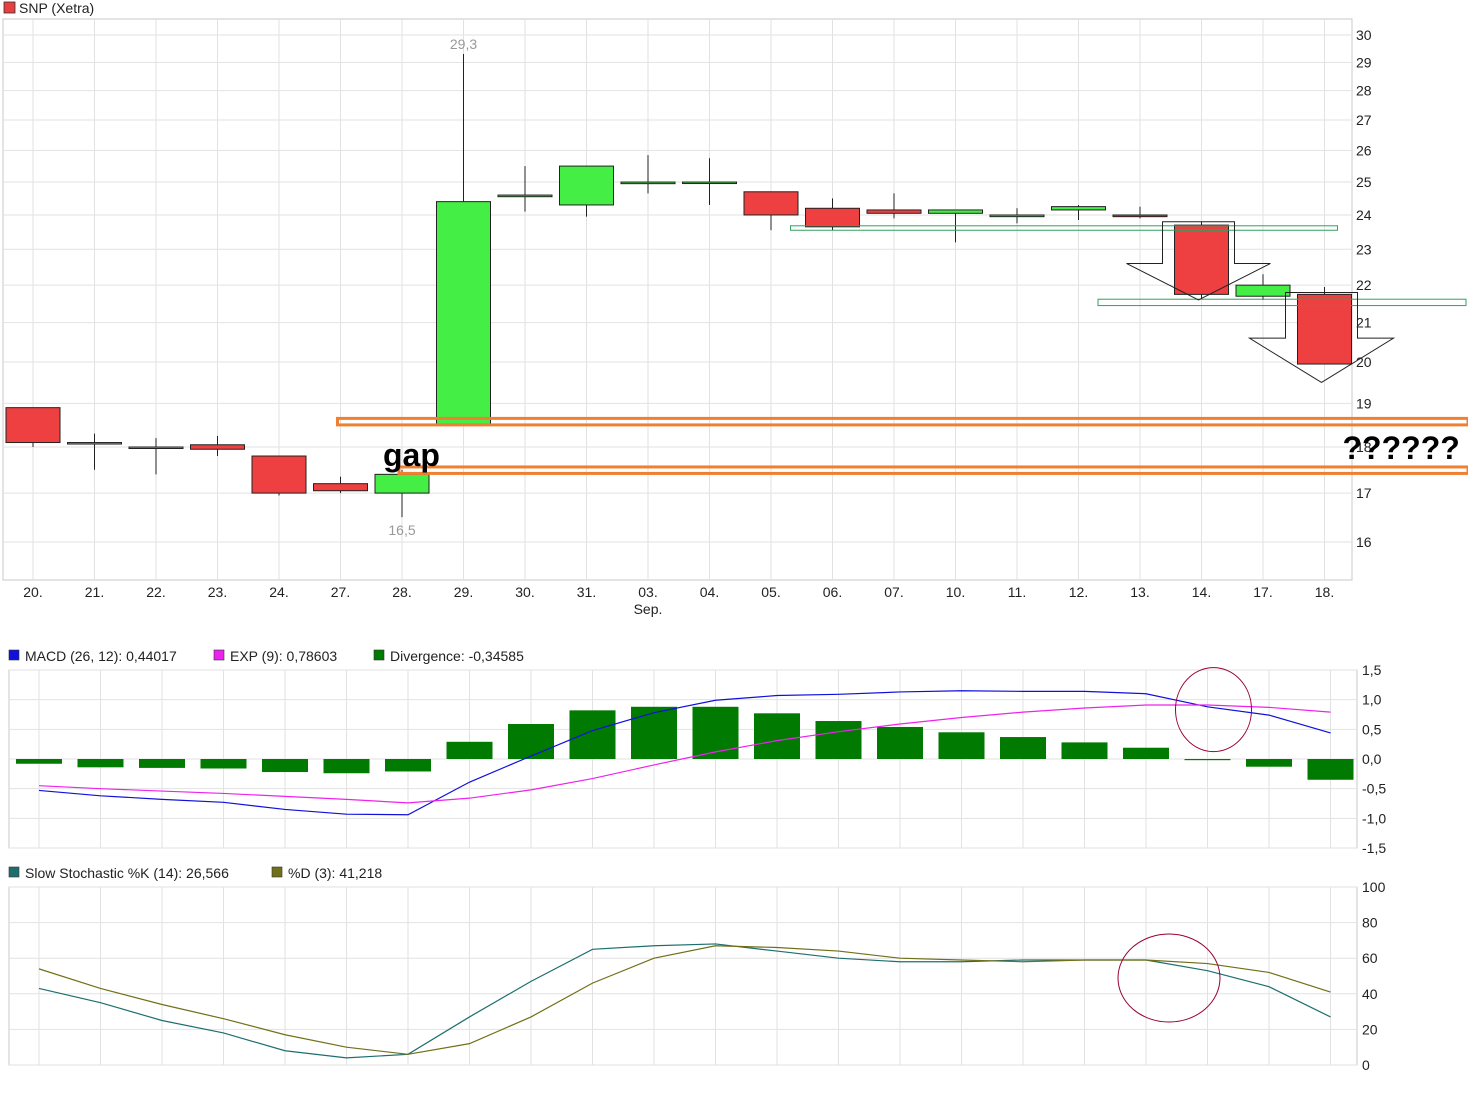 The image size is (1468, 1108). What do you see at coordinates (1364, 35) in the screenshot?
I see `price-y-tick-label: 30` at bounding box center [1364, 35].